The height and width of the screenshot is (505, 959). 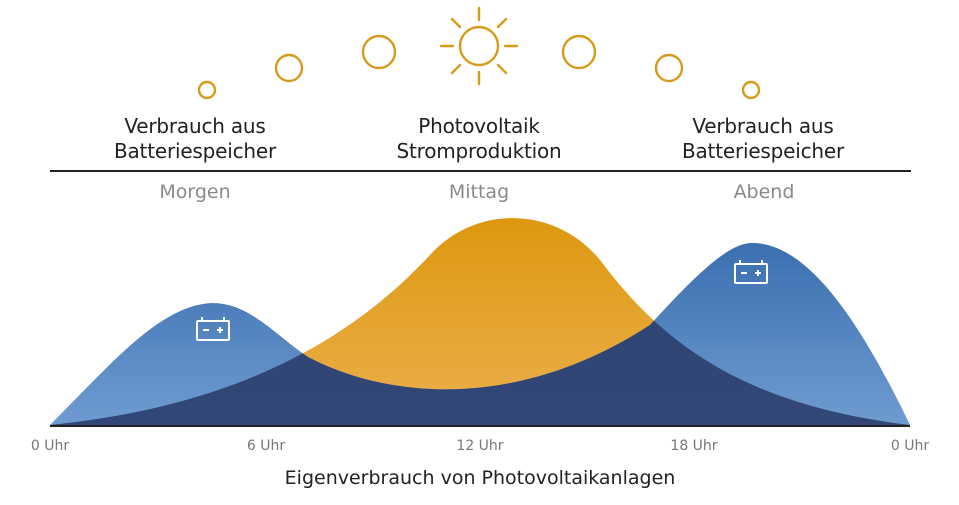 What do you see at coordinates (764, 192) in the screenshot?
I see `period-evening: Abend` at bounding box center [764, 192].